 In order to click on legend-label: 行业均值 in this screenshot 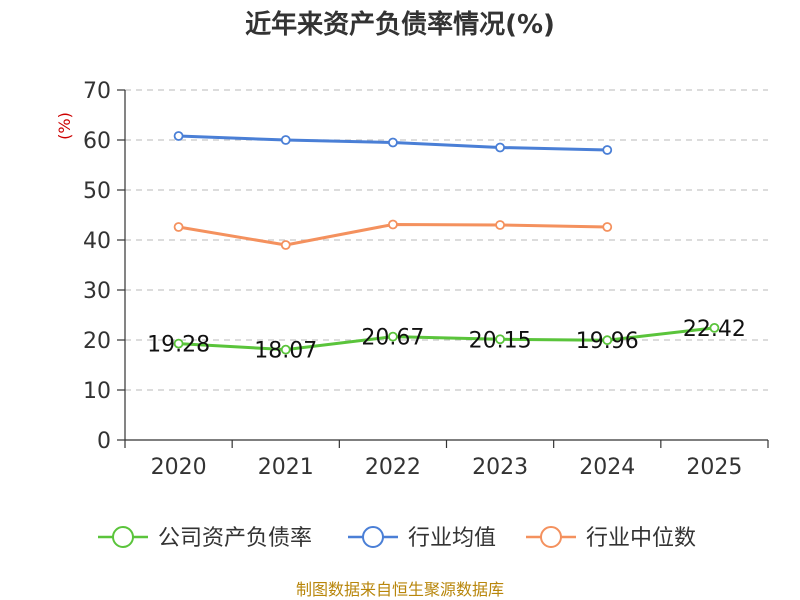, I will do `click(452, 538)`.